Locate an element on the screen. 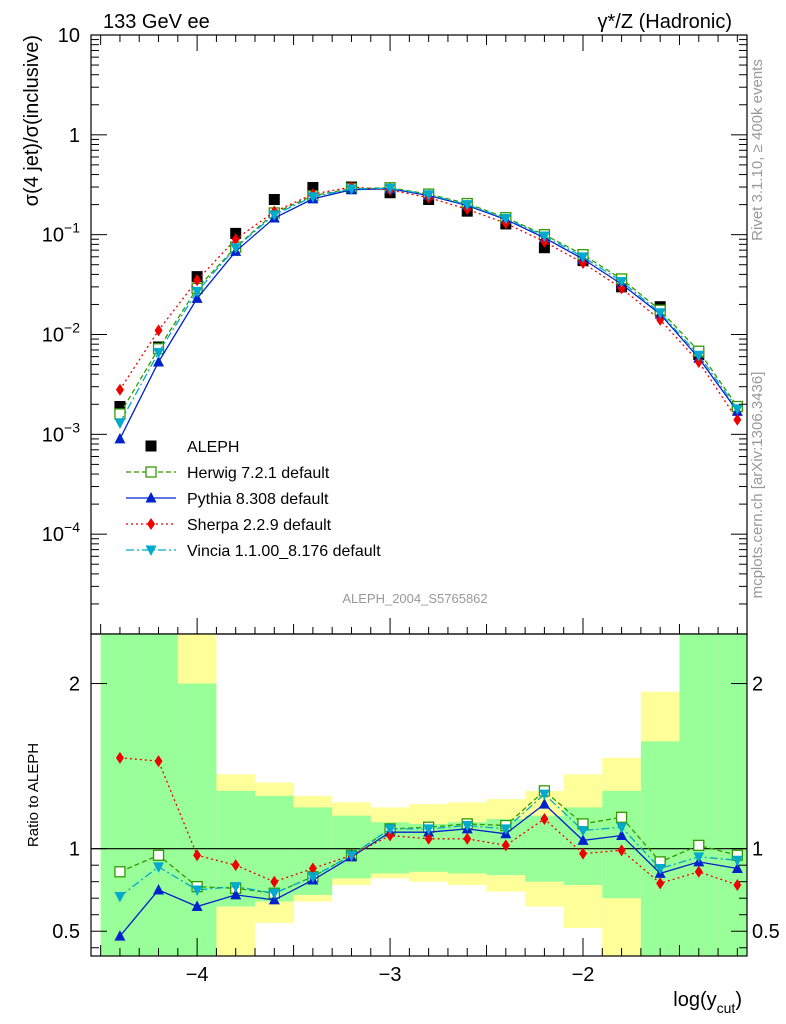 The height and width of the screenshot is (1024, 786). legend-label: Herwig 7.2.1 default is located at coordinates (258, 473).